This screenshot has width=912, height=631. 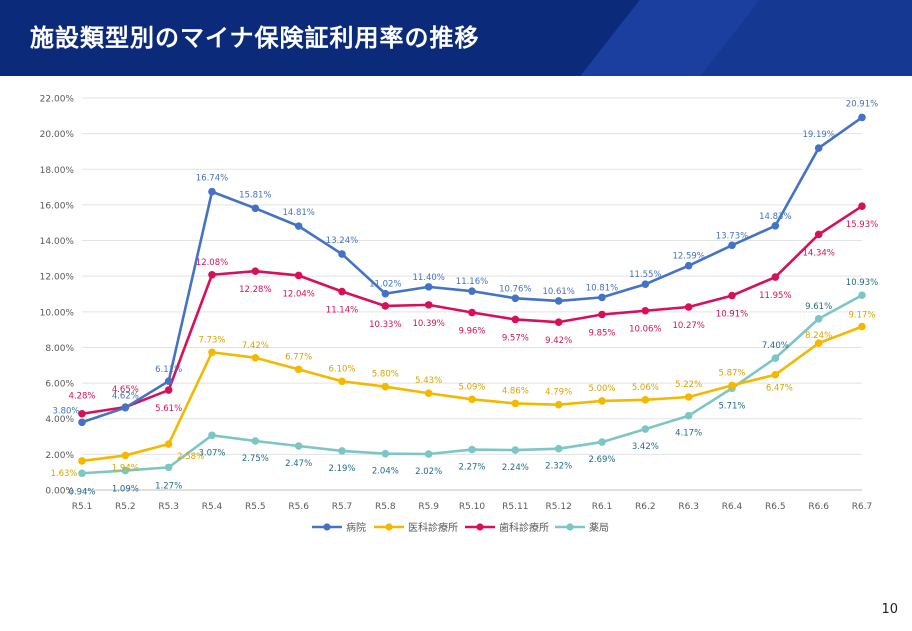 What do you see at coordinates (57, 171) in the screenshot?
I see `y-tick-label: 18.00%` at bounding box center [57, 171].